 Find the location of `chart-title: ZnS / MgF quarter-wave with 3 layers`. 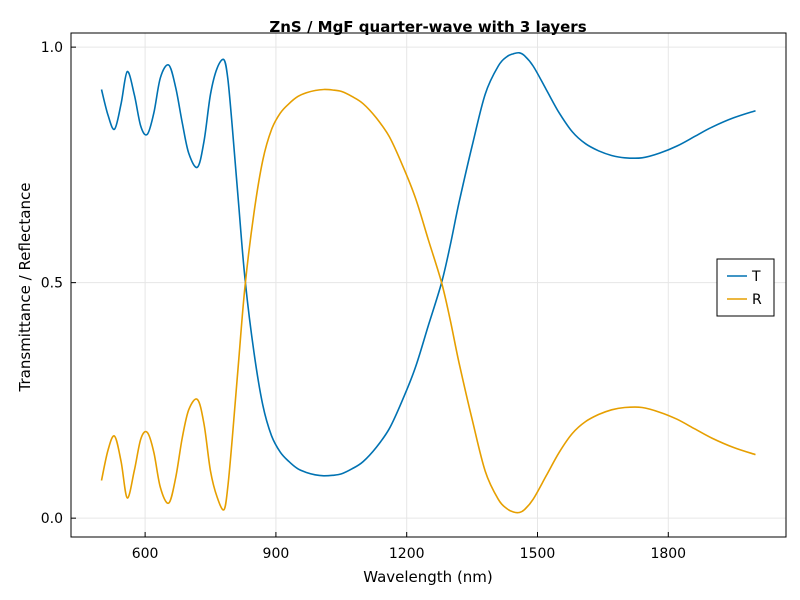

chart-title: ZnS / MgF quarter-wave with 3 layers is located at coordinates (427, 27).